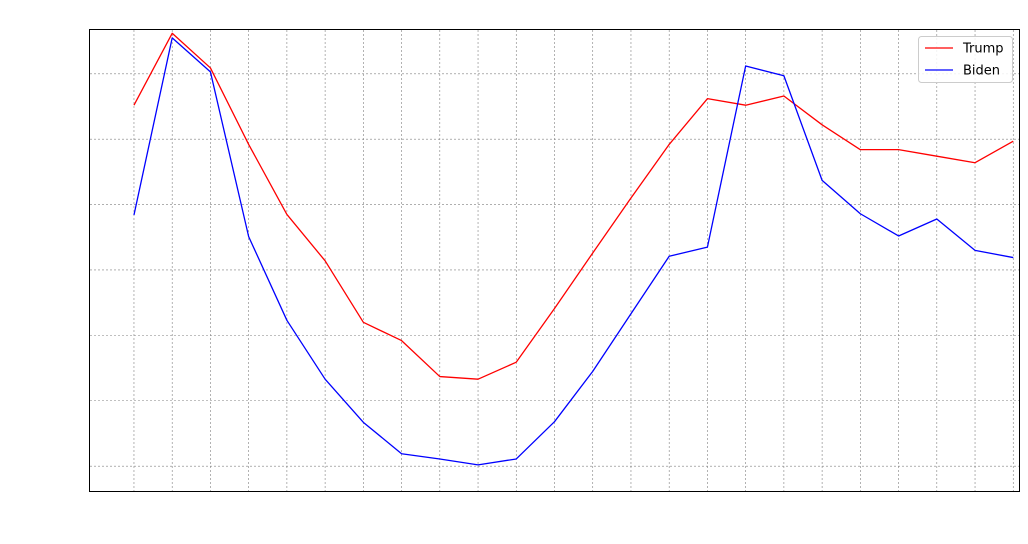 The height and width of the screenshot is (544, 1028). Describe the element at coordinates (965, 59) in the screenshot. I see `legend: Trump Biden` at that location.